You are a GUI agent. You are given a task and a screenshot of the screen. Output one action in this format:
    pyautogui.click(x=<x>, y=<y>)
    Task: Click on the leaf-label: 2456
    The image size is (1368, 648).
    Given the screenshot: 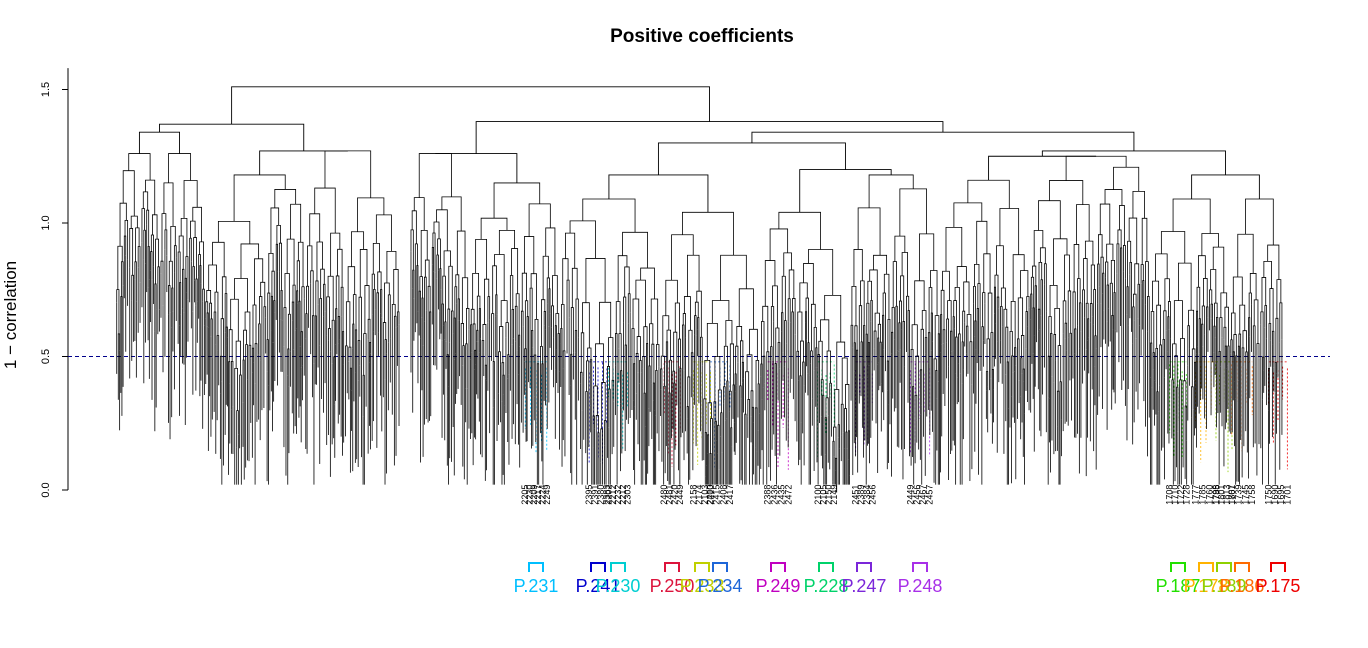 What is the action you would take?
    pyautogui.click(x=872, y=495)
    